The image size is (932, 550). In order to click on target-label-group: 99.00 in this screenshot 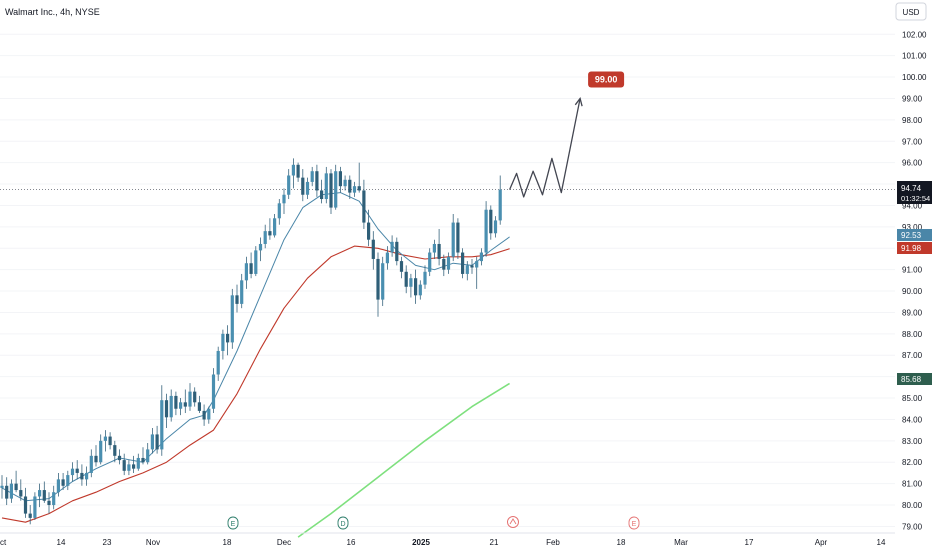, I will do `click(606, 79)`.